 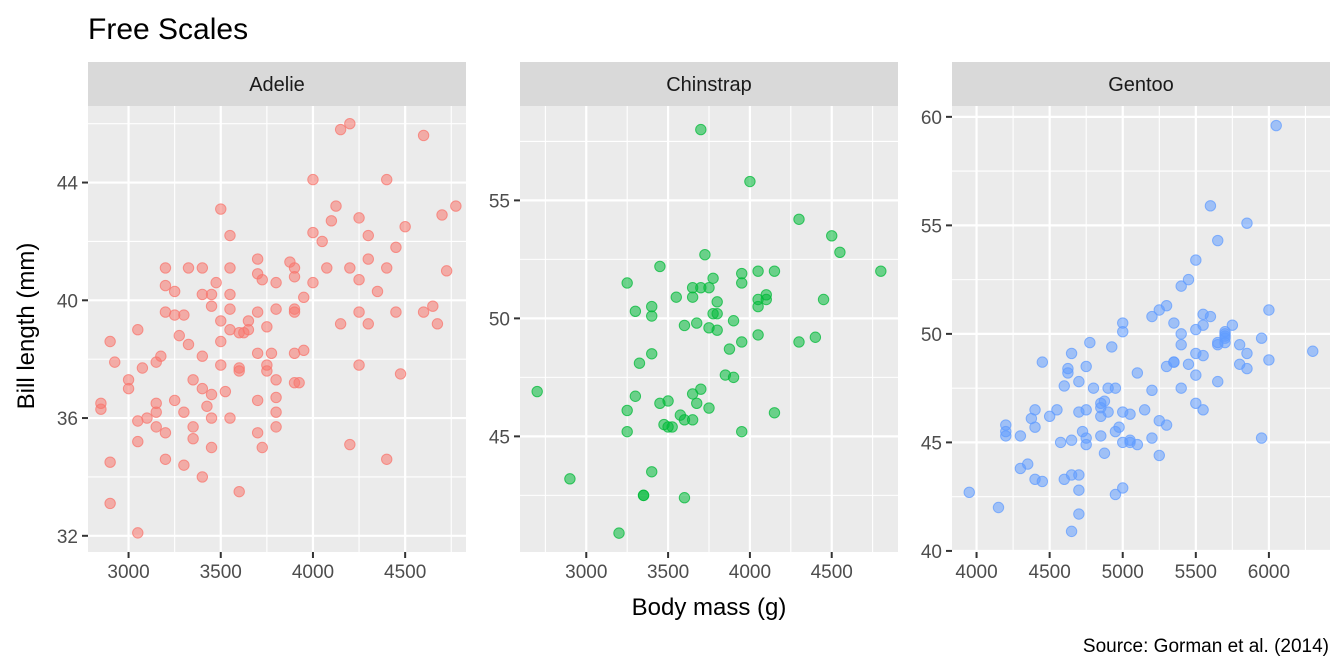 I want to click on y-tick-label: 60, so click(x=931, y=118).